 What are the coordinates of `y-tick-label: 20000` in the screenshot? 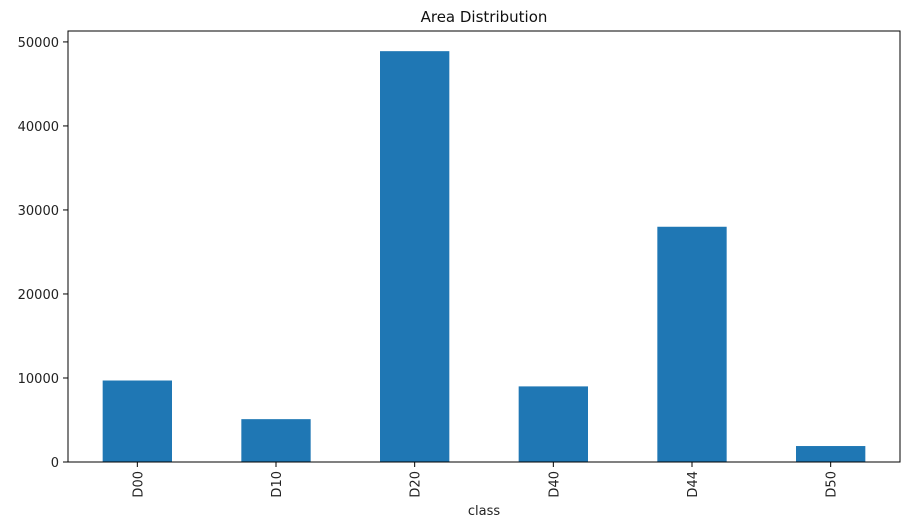 It's located at (38, 295).